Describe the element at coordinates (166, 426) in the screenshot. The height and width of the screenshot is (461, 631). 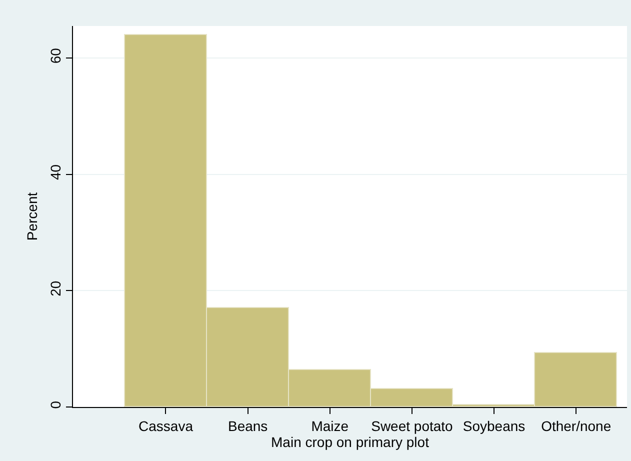
I see `x-tick-label: Cassava` at that location.